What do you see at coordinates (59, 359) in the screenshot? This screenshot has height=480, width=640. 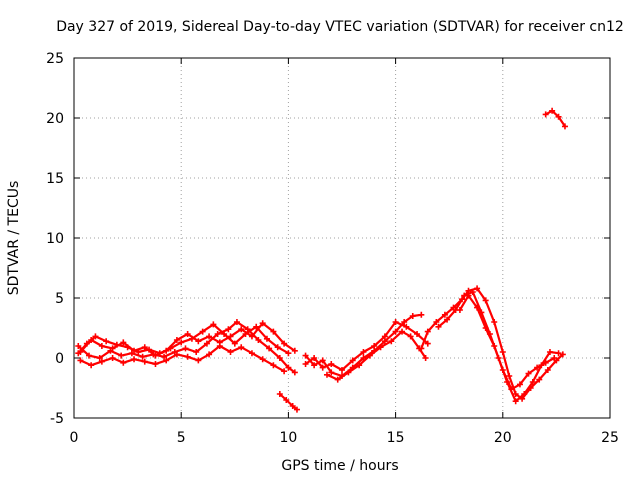 I see `y-tick-label: 0` at bounding box center [59, 359].